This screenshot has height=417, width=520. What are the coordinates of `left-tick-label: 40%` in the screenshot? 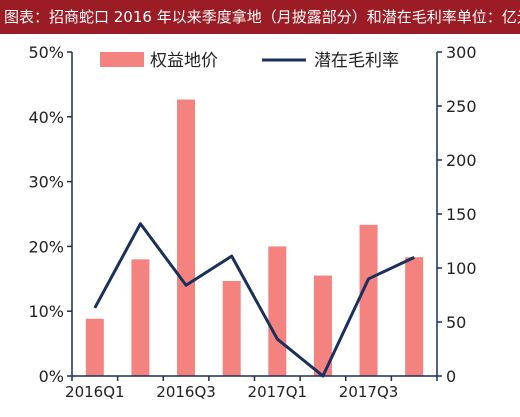 It's located at (46, 117).